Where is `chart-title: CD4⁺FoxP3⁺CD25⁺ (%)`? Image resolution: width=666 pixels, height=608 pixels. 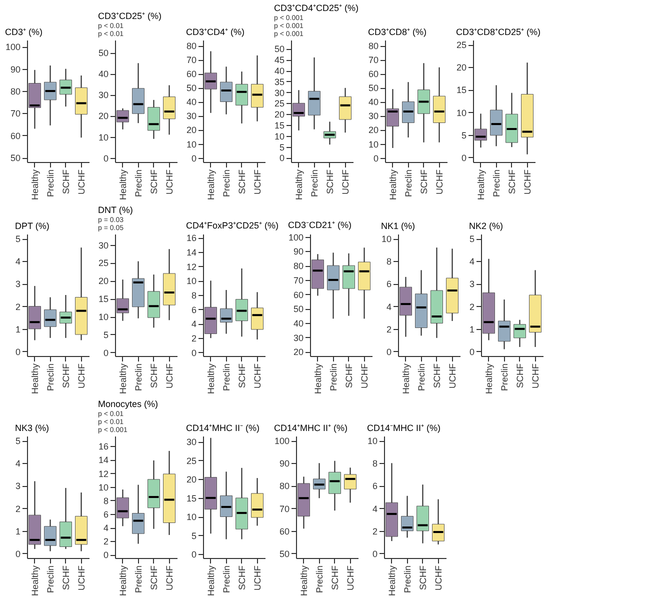
chart-title: CD4⁺FoxP3⁺CD25⁺ (%) is located at coordinates (232, 225).